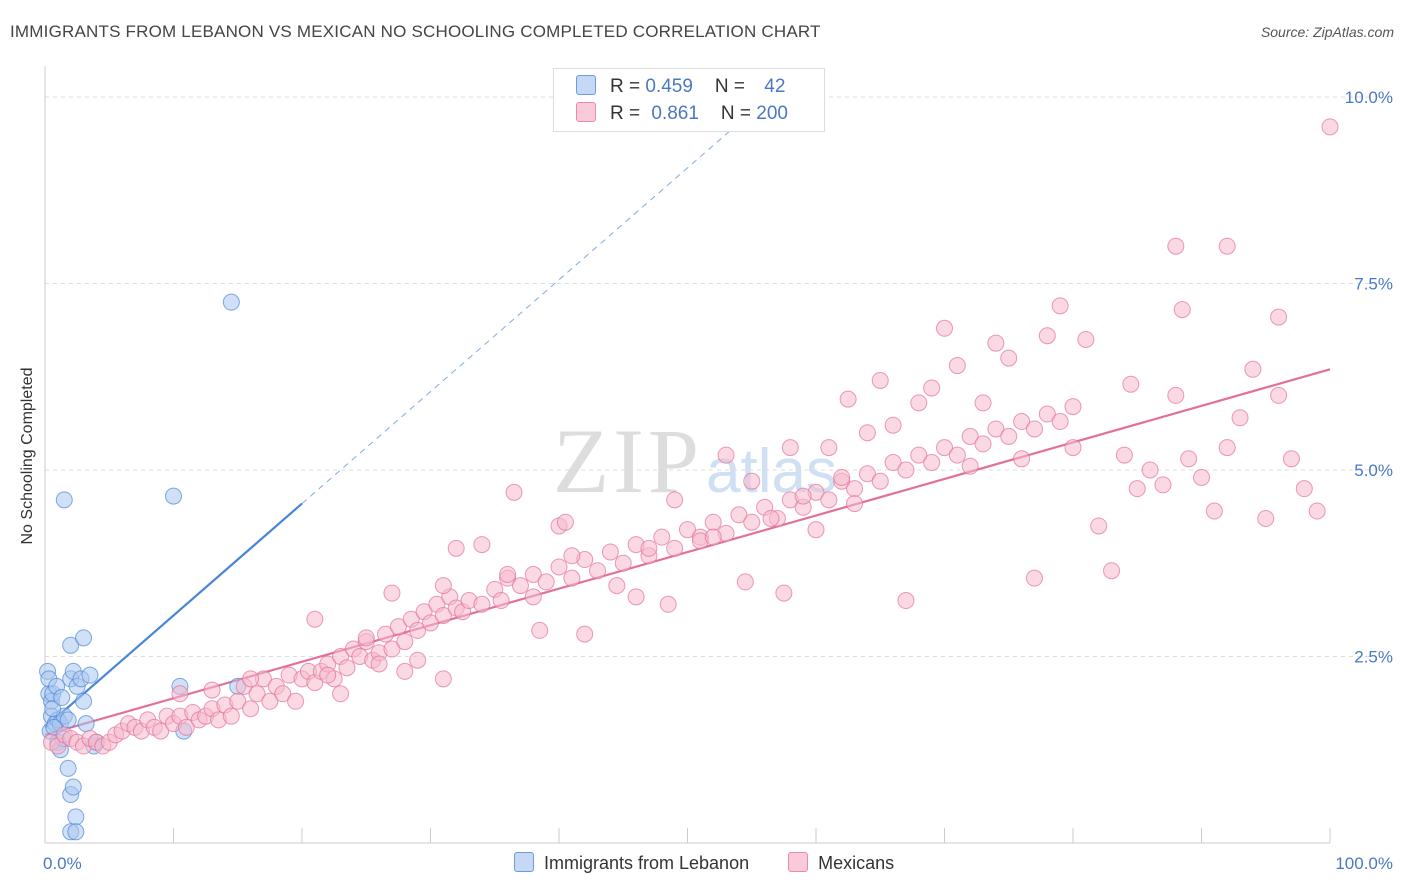  What do you see at coordinates (772, 113) in the screenshot?
I see `n-value: 200` at bounding box center [772, 113].